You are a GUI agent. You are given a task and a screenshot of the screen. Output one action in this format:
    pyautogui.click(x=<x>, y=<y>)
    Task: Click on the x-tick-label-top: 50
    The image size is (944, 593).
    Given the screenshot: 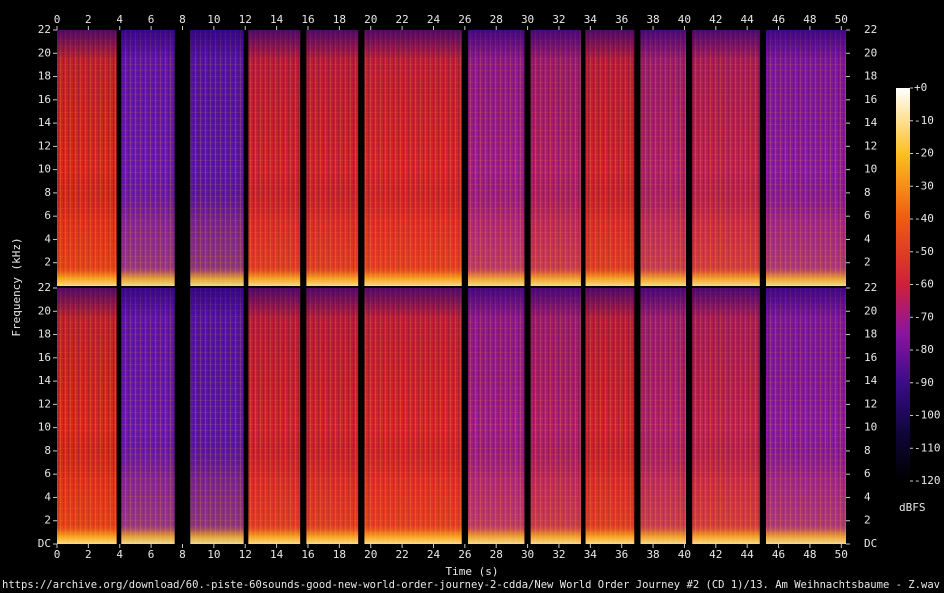 What is the action you would take?
    pyautogui.click(x=841, y=19)
    